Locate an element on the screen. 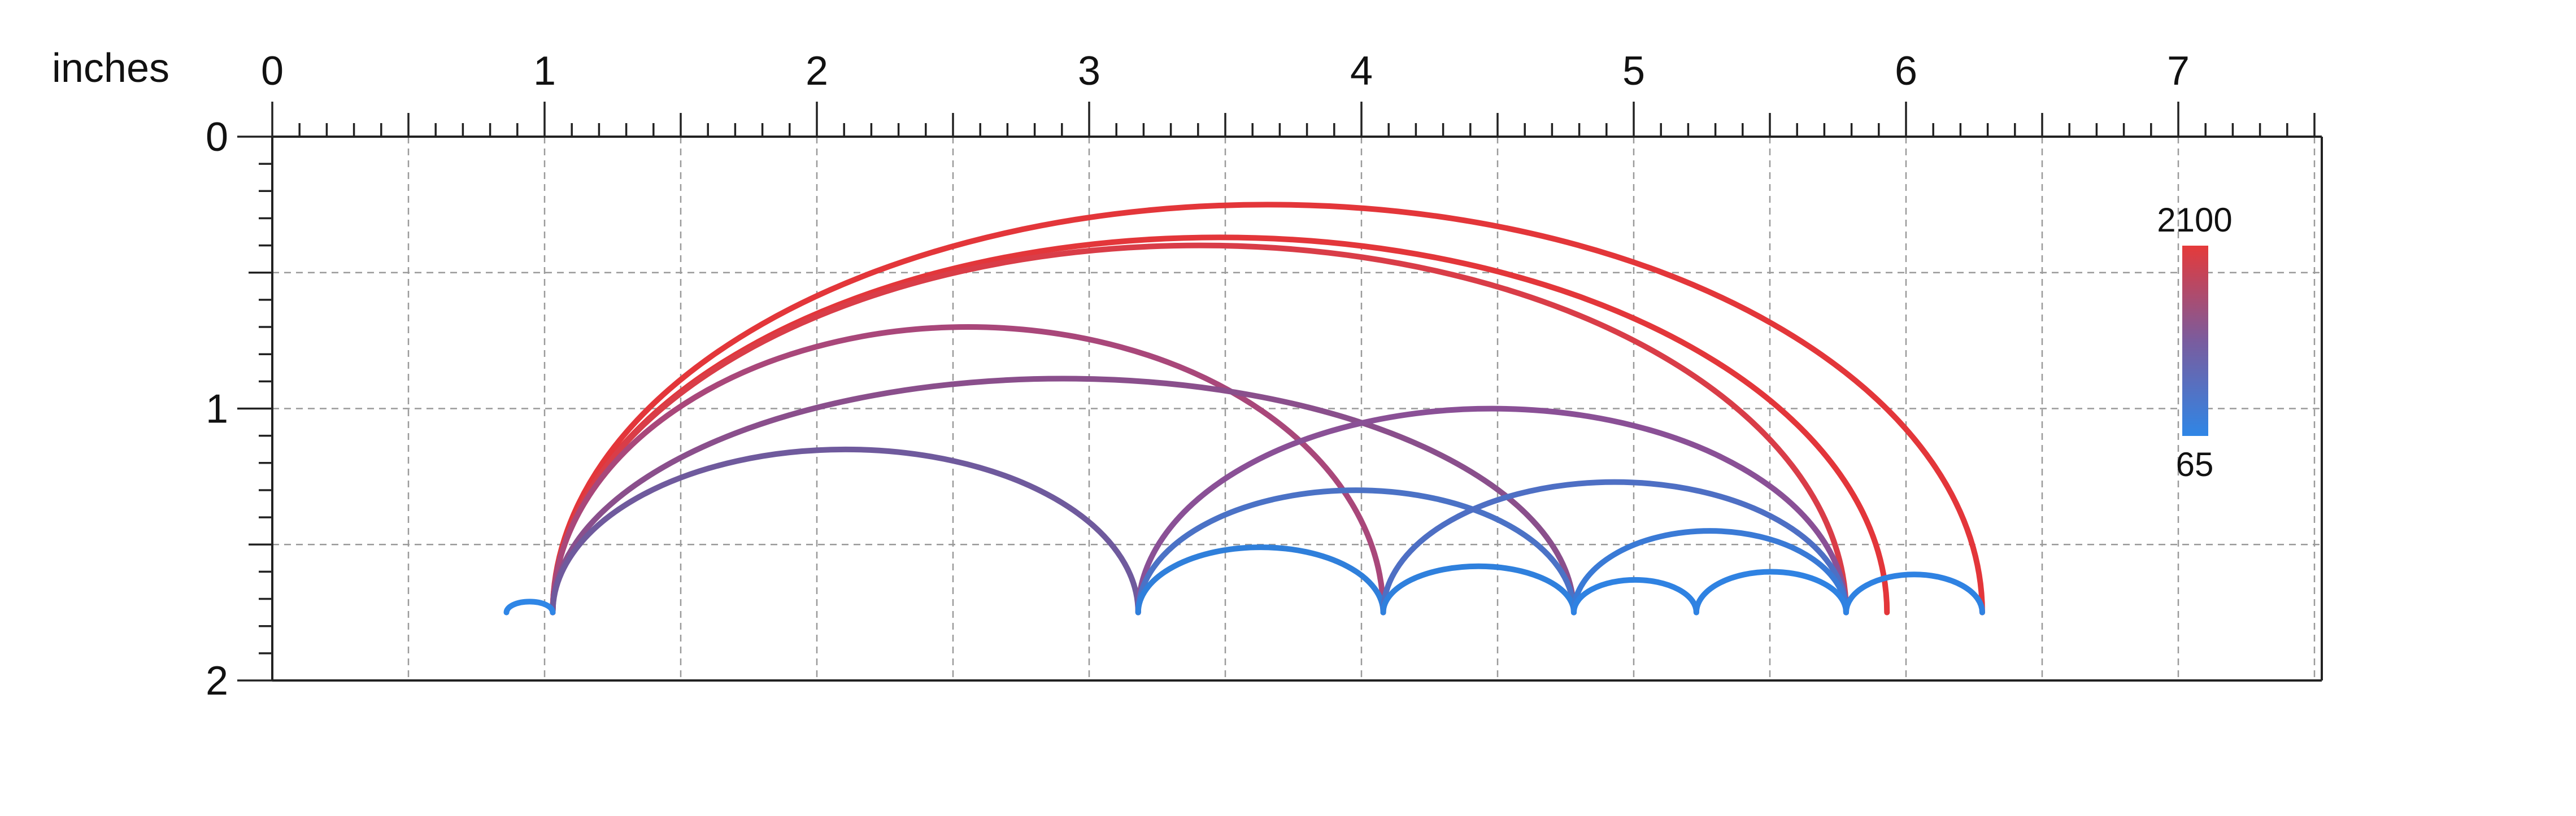 Image resolution: width=2576 pixels, height=816 pixels. colorbar-min-label: 65 is located at coordinates (2195, 464).